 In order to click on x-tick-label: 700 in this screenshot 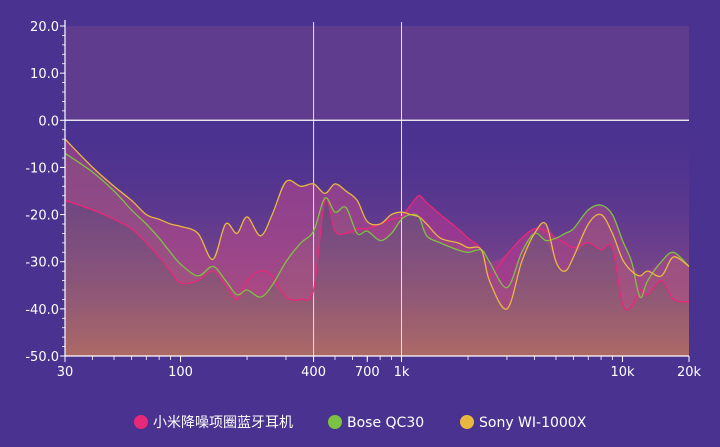, I will do `click(367, 372)`.